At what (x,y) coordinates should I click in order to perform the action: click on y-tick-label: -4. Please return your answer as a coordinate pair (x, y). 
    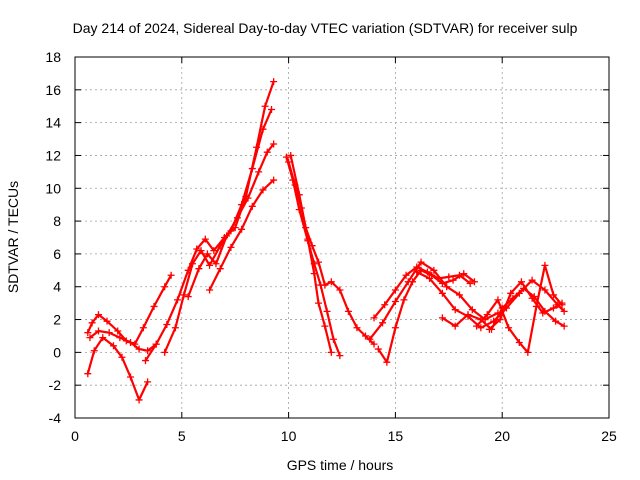
    Looking at the image, I should click on (55, 418).